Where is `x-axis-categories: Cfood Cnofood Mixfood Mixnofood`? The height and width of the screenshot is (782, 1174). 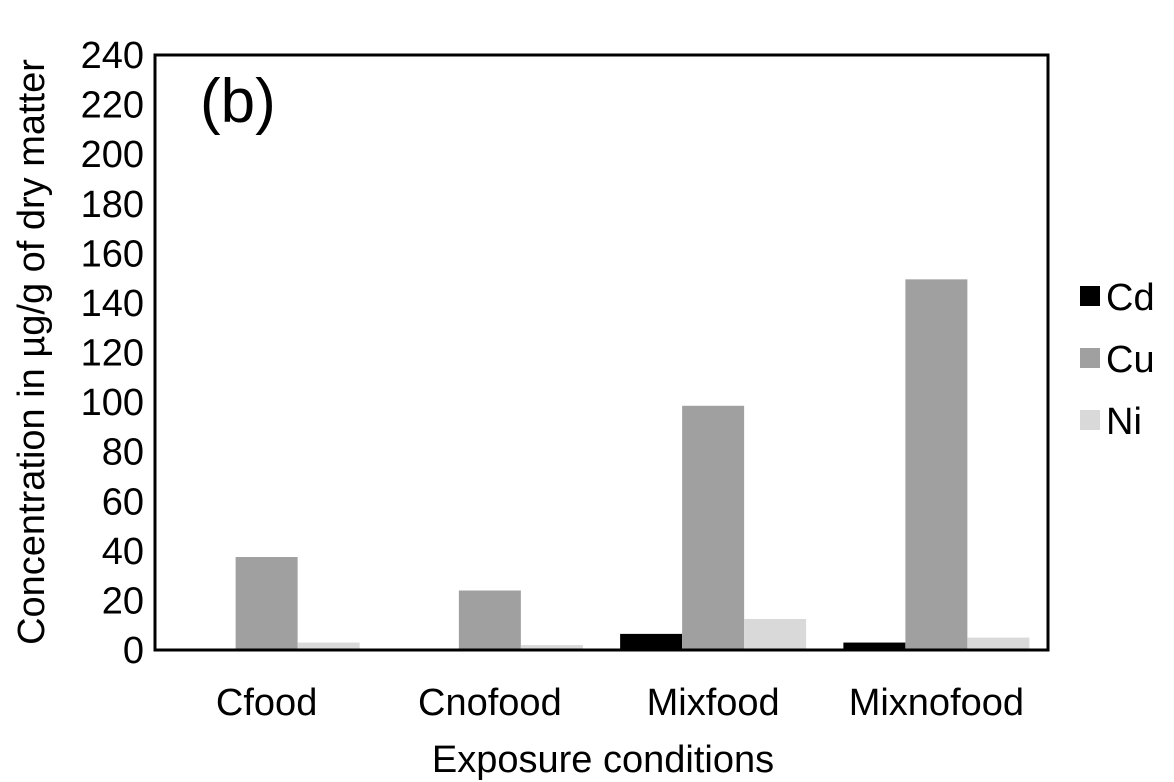 x-axis-categories: Cfood Cnofood Mixfood Mixnofood is located at coordinates (620, 703).